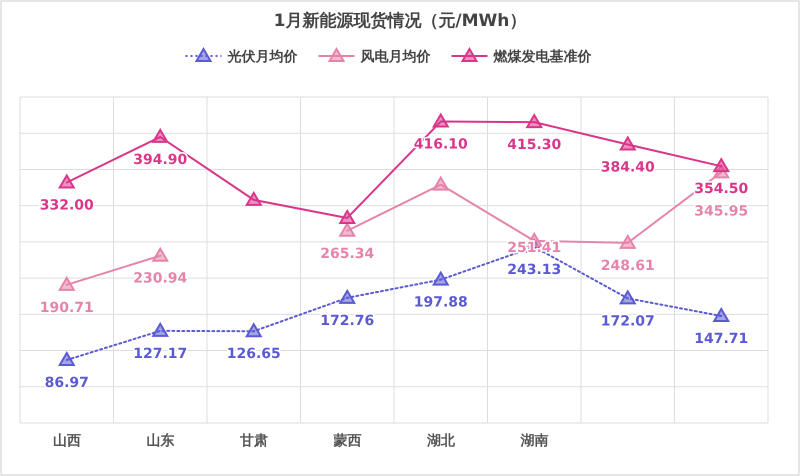 The image size is (800, 476). Describe the element at coordinates (66, 441) in the screenshot. I see `x-tick-label: 山西` at that location.